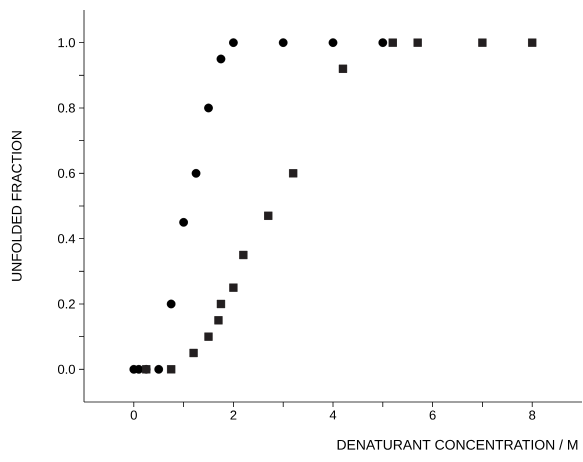  What do you see at coordinates (532, 415) in the screenshot?
I see `x-tick-label: 8` at bounding box center [532, 415].